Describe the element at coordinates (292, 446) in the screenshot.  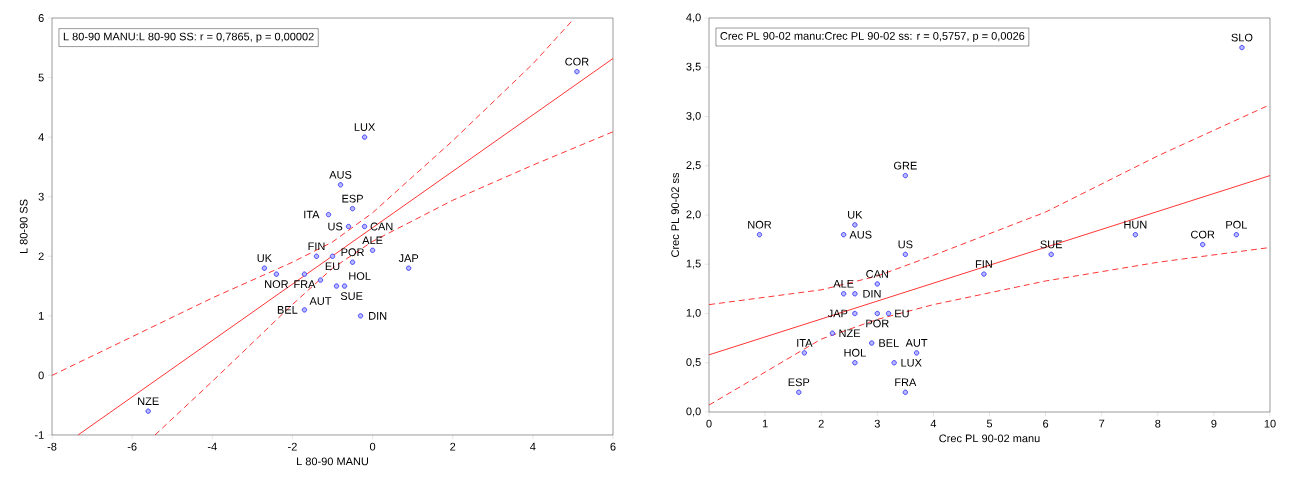
I see `x-tick-label: -2` at that location.